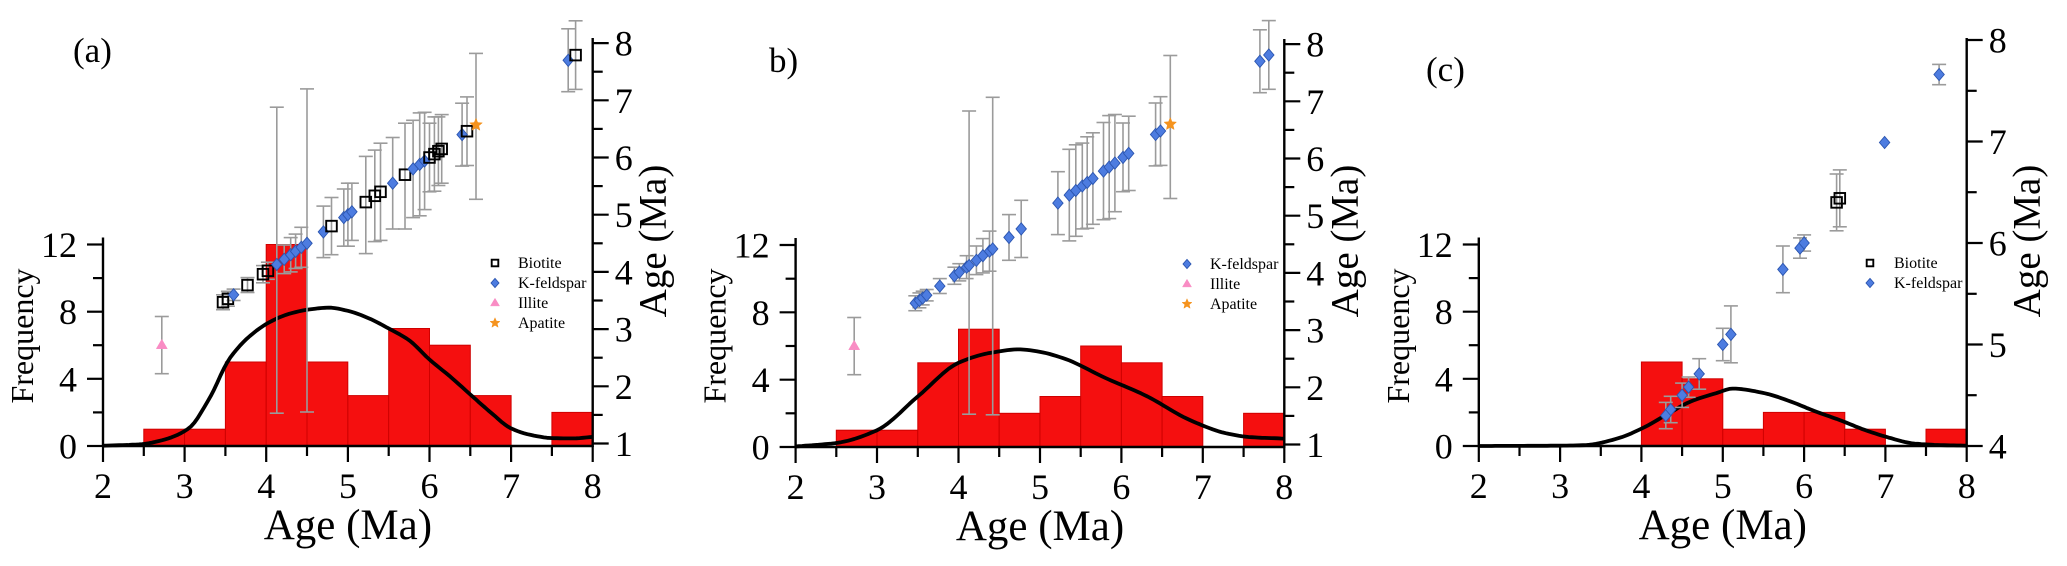 This screenshot has height=566, width=2067. Describe the element at coordinates (92, 50) in the screenshot. I see `svg-text: (a)` at that location.